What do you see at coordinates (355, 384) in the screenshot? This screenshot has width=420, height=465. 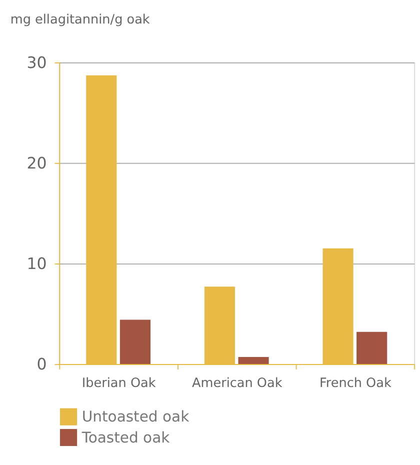 I see `x-tick-label: French Oak` at bounding box center [355, 384].